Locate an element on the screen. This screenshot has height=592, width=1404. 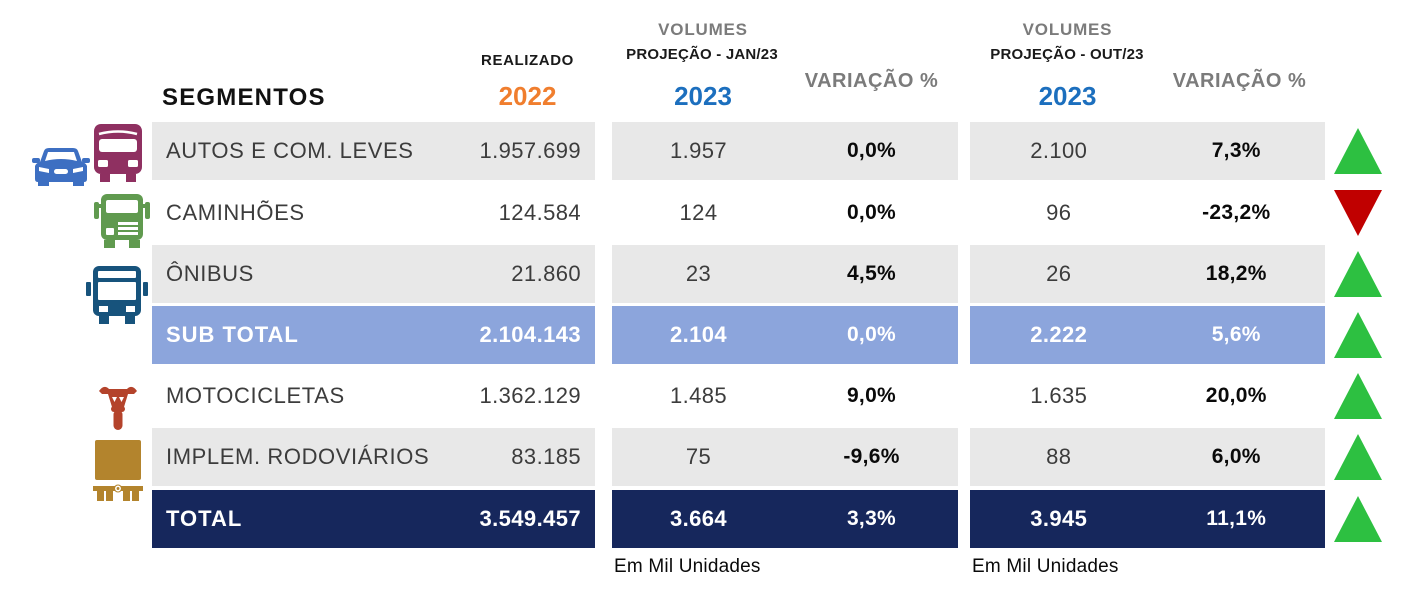
out-variacao-value: 6,0% is located at coordinates (1236, 456).